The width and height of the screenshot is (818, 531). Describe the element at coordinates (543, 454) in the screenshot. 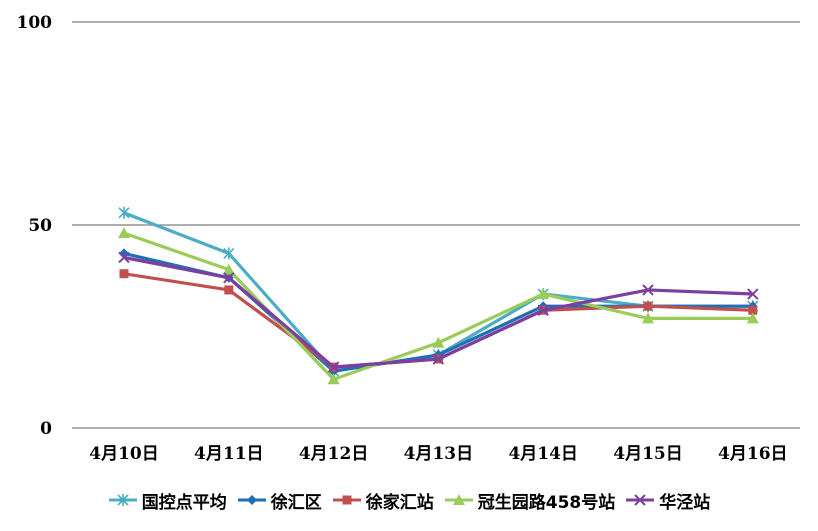

I see `x-tick-label: 4月14日` at that location.